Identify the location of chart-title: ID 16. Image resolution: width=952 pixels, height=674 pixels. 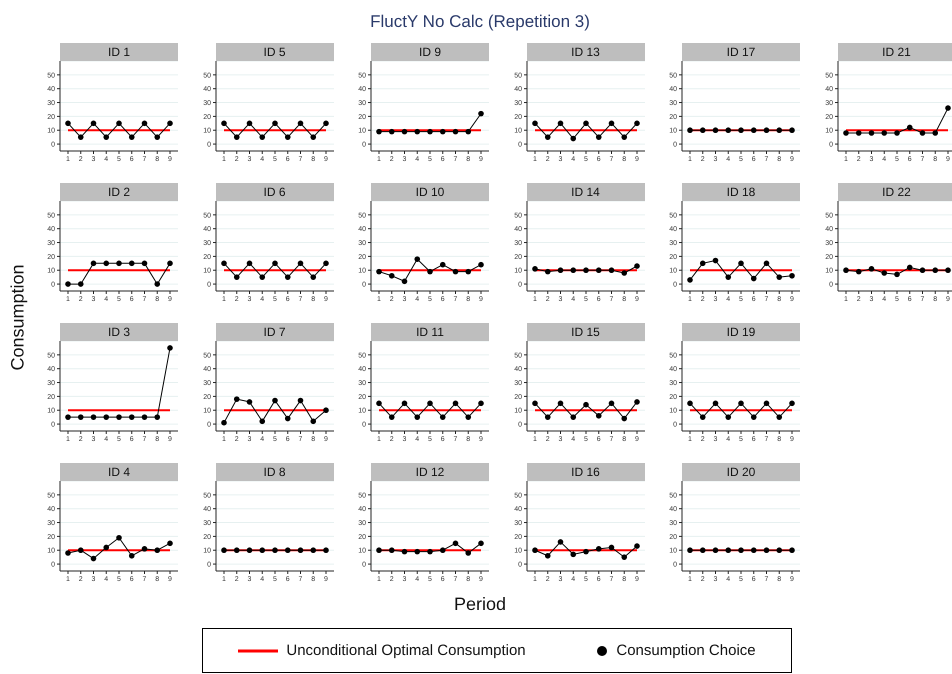
(585, 472).